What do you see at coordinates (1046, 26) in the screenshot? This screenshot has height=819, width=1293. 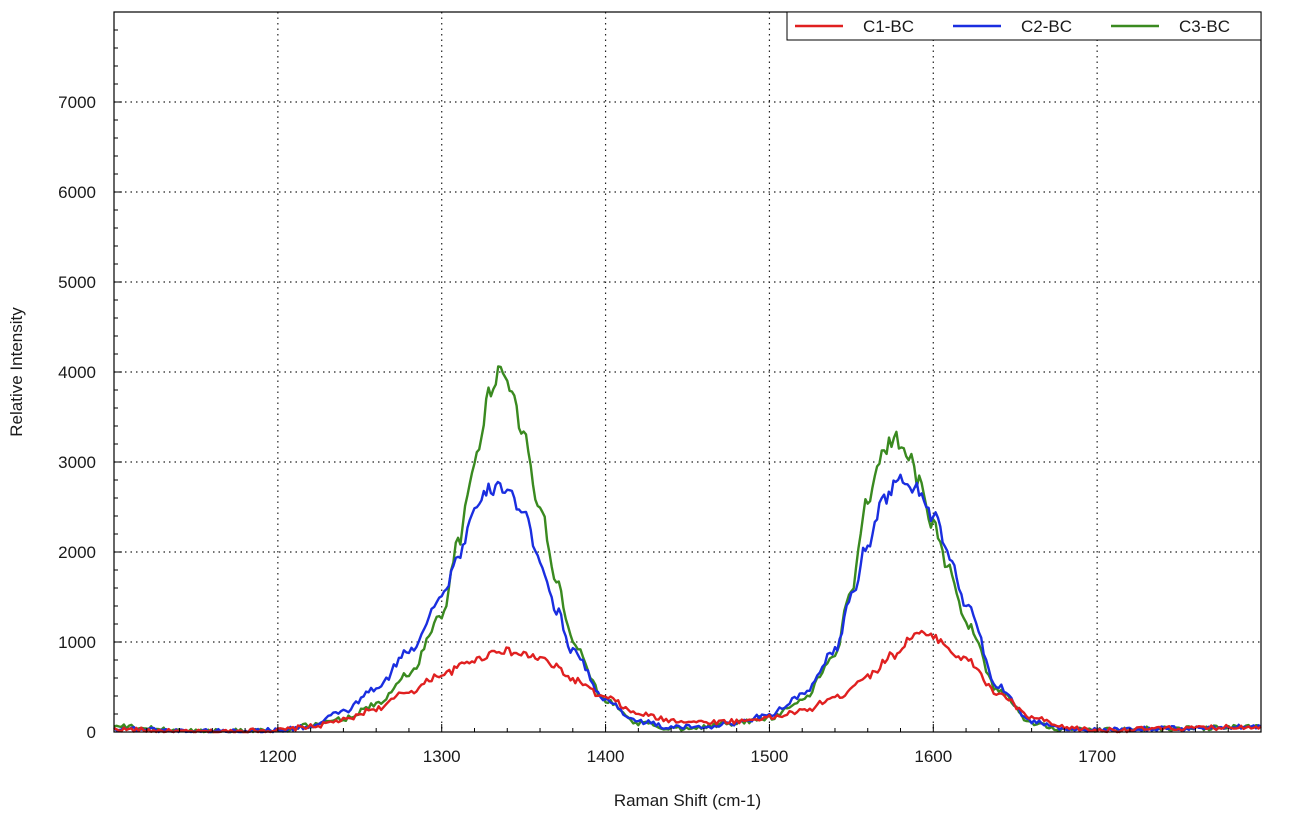 I see `legend-label: C2-BC` at bounding box center [1046, 26].